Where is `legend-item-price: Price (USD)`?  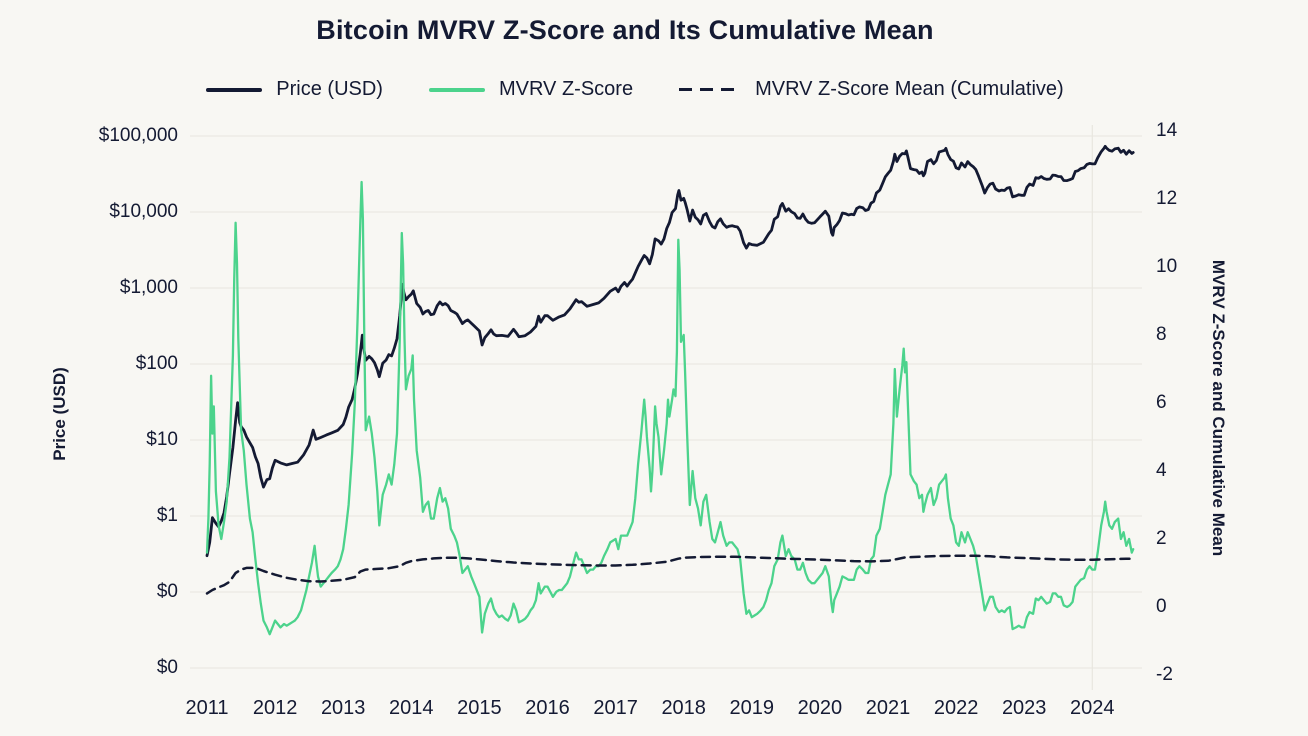 legend-item-price: Price (USD) is located at coordinates (294, 89).